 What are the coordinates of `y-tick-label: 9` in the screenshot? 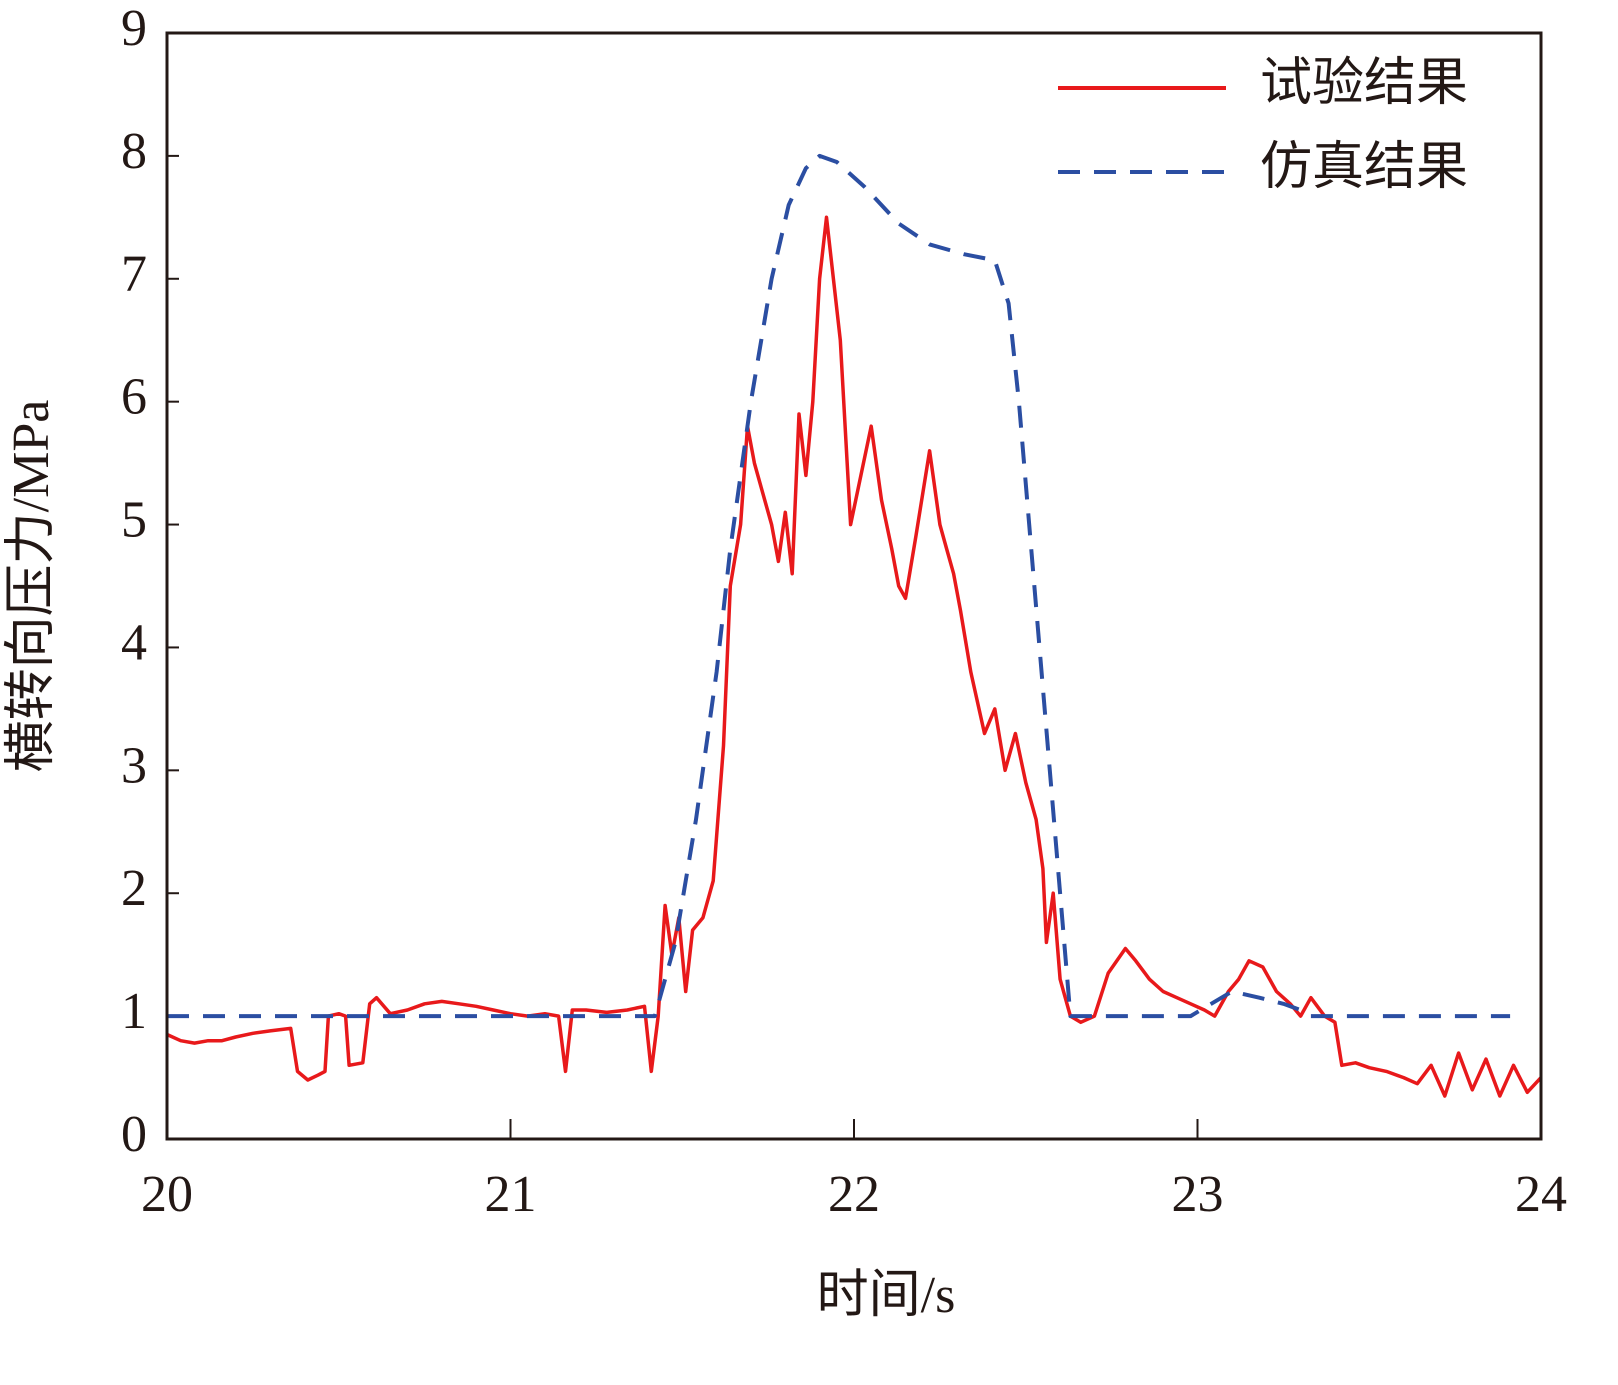 It's located at (134, 28).